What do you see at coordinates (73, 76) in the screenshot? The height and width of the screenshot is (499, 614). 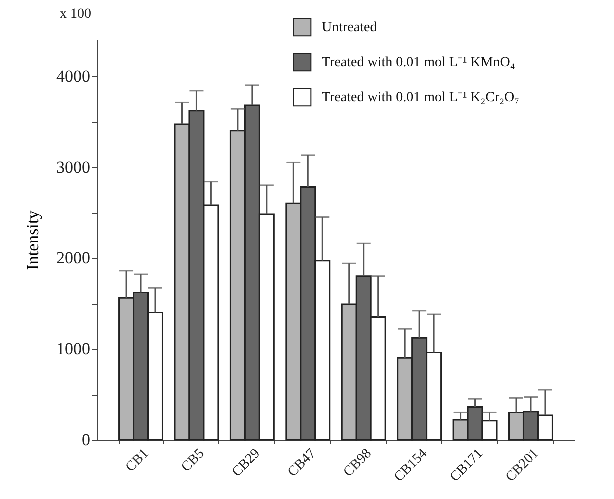 I see `y-tick-label: 4000` at bounding box center [73, 76].